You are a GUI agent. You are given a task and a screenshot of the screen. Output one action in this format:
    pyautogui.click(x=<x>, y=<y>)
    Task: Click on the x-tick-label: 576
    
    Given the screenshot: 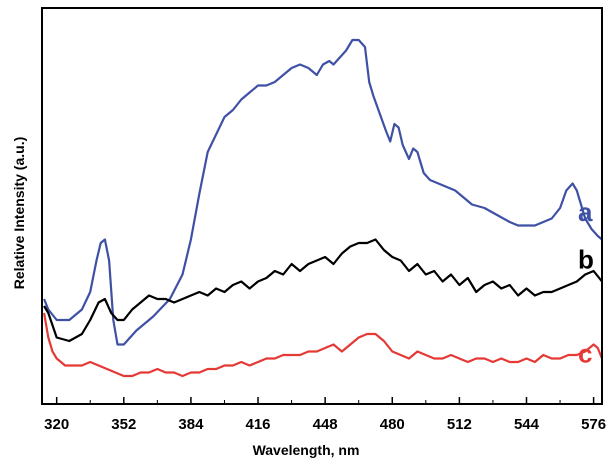 What is the action you would take?
    pyautogui.click(x=593, y=424)
    